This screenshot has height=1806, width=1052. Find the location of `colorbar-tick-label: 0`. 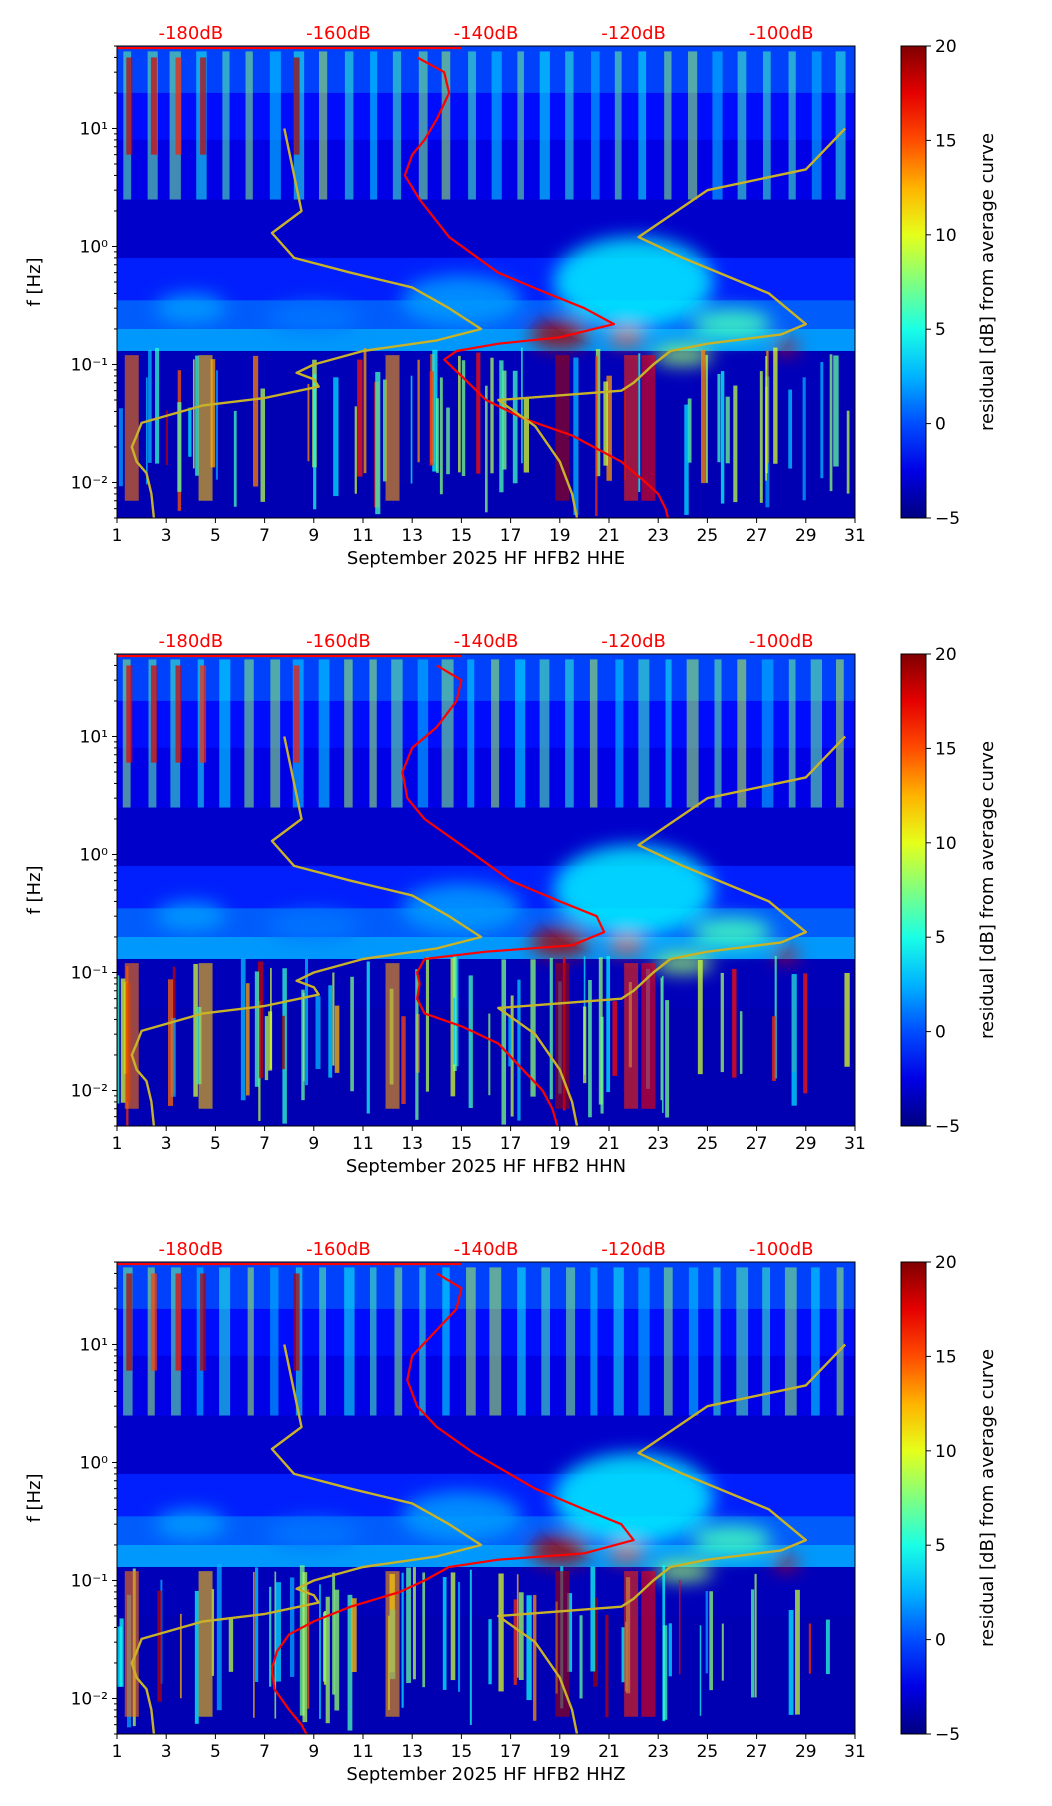

colorbar-tick-label: 0 is located at coordinates (940, 1033).